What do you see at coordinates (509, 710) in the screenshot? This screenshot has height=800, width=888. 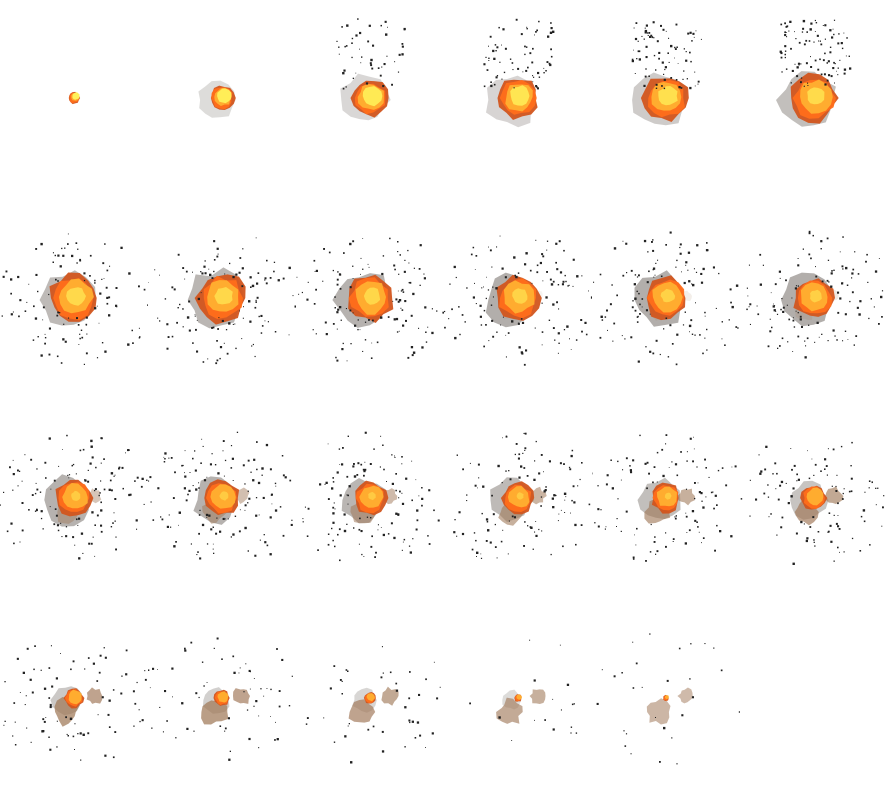 I see `dust-cloud` at bounding box center [509, 710].